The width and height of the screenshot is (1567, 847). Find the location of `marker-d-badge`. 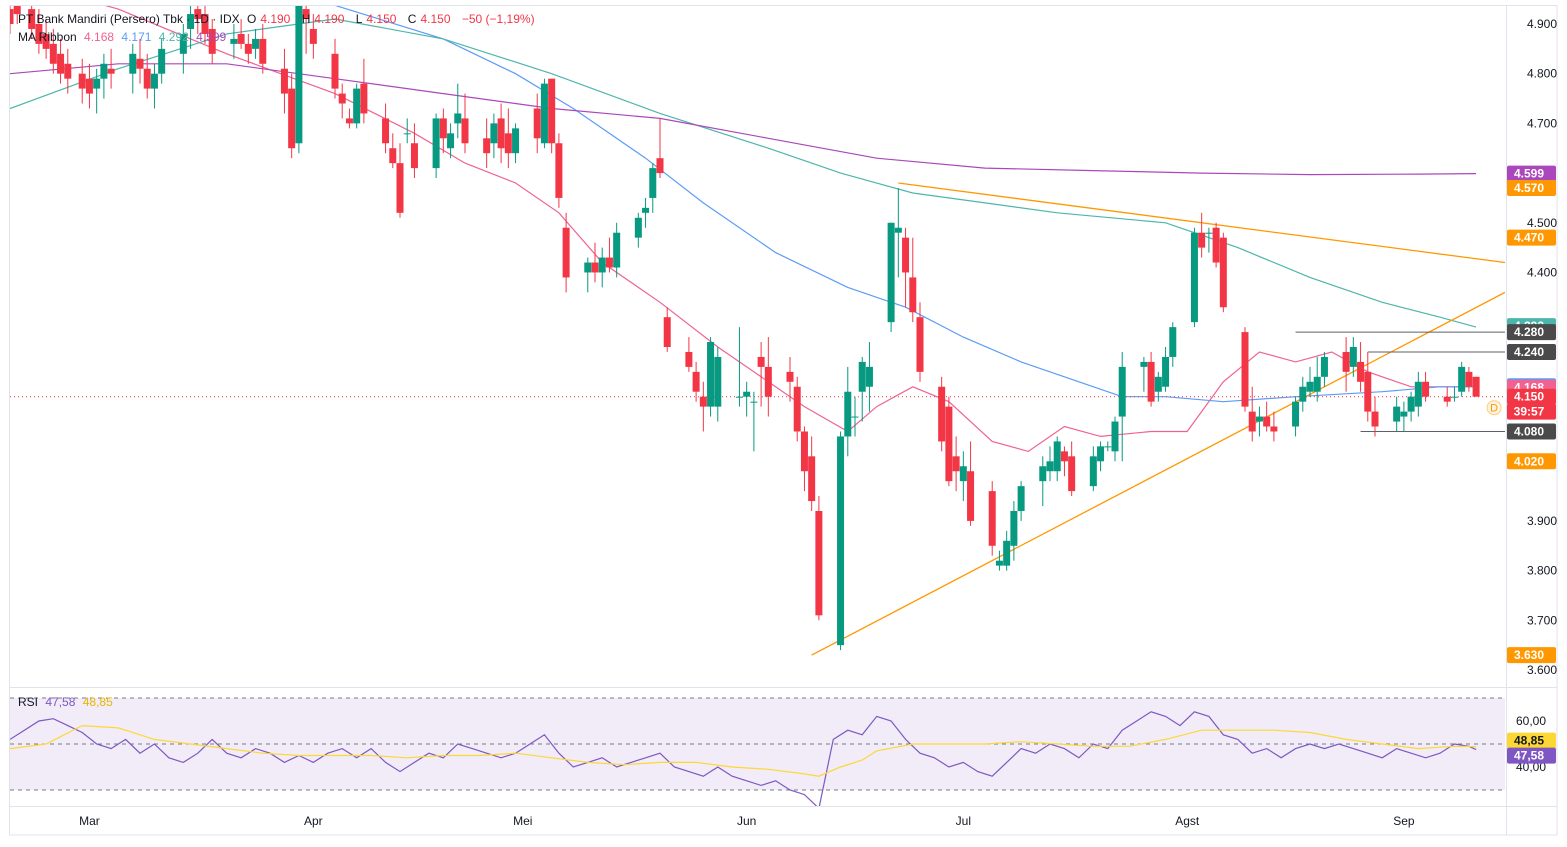

marker-d-badge is located at coordinates (1494, 408).